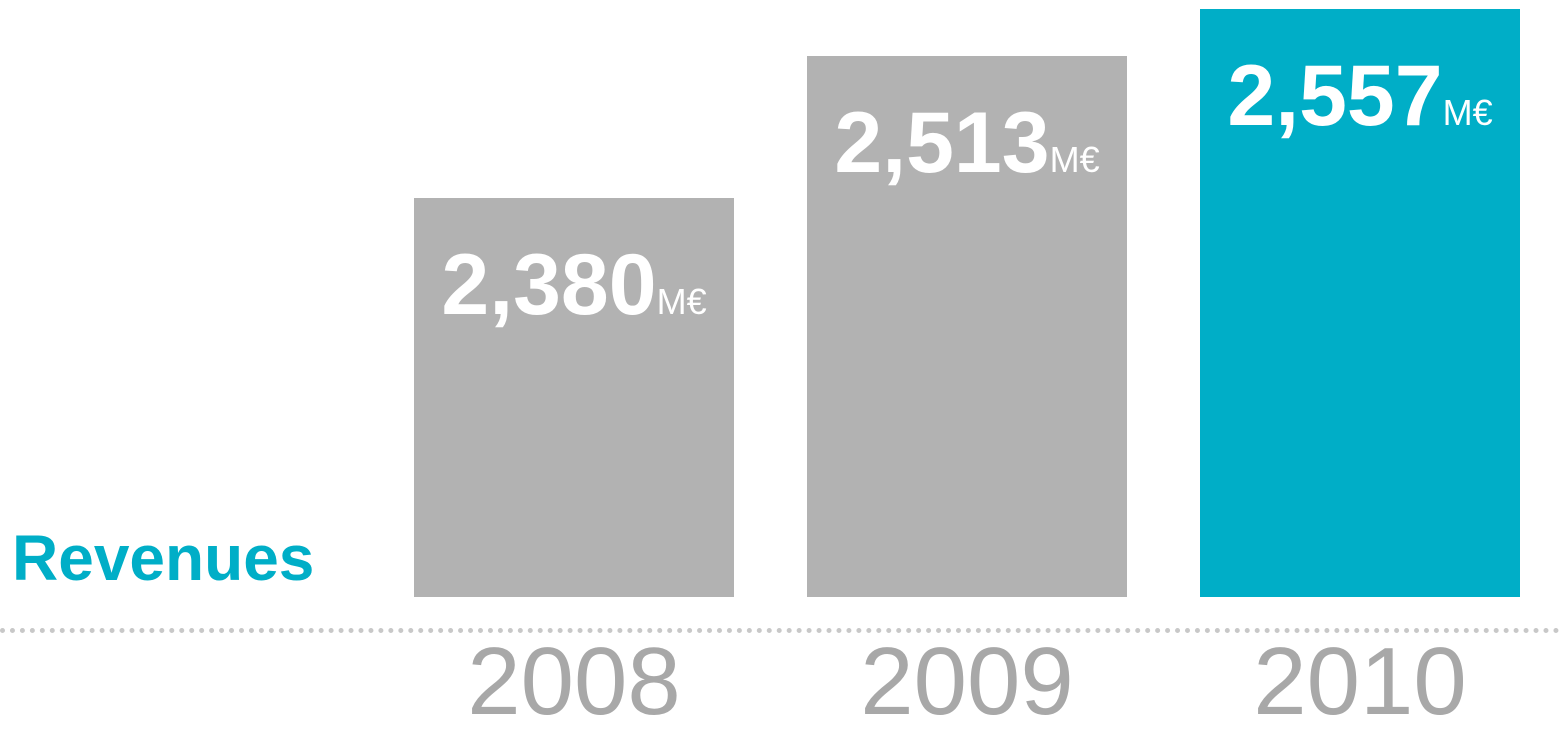  I want to click on data-label-2008: 2,380M€, so click(574, 285).